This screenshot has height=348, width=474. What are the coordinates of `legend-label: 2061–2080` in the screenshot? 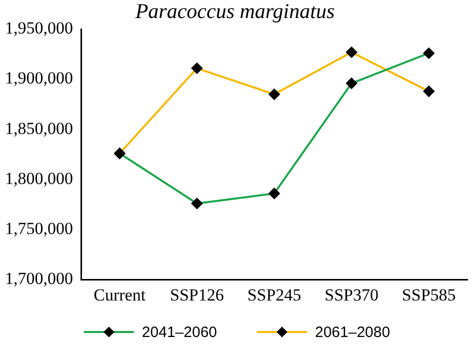 It's located at (352, 333).